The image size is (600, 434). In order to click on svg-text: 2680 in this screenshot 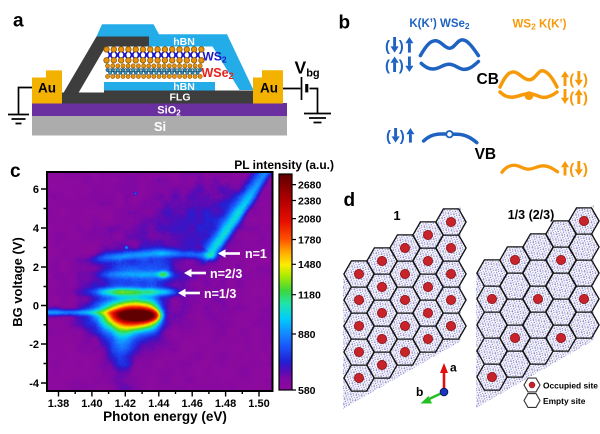, I will do `click(310, 185)`.